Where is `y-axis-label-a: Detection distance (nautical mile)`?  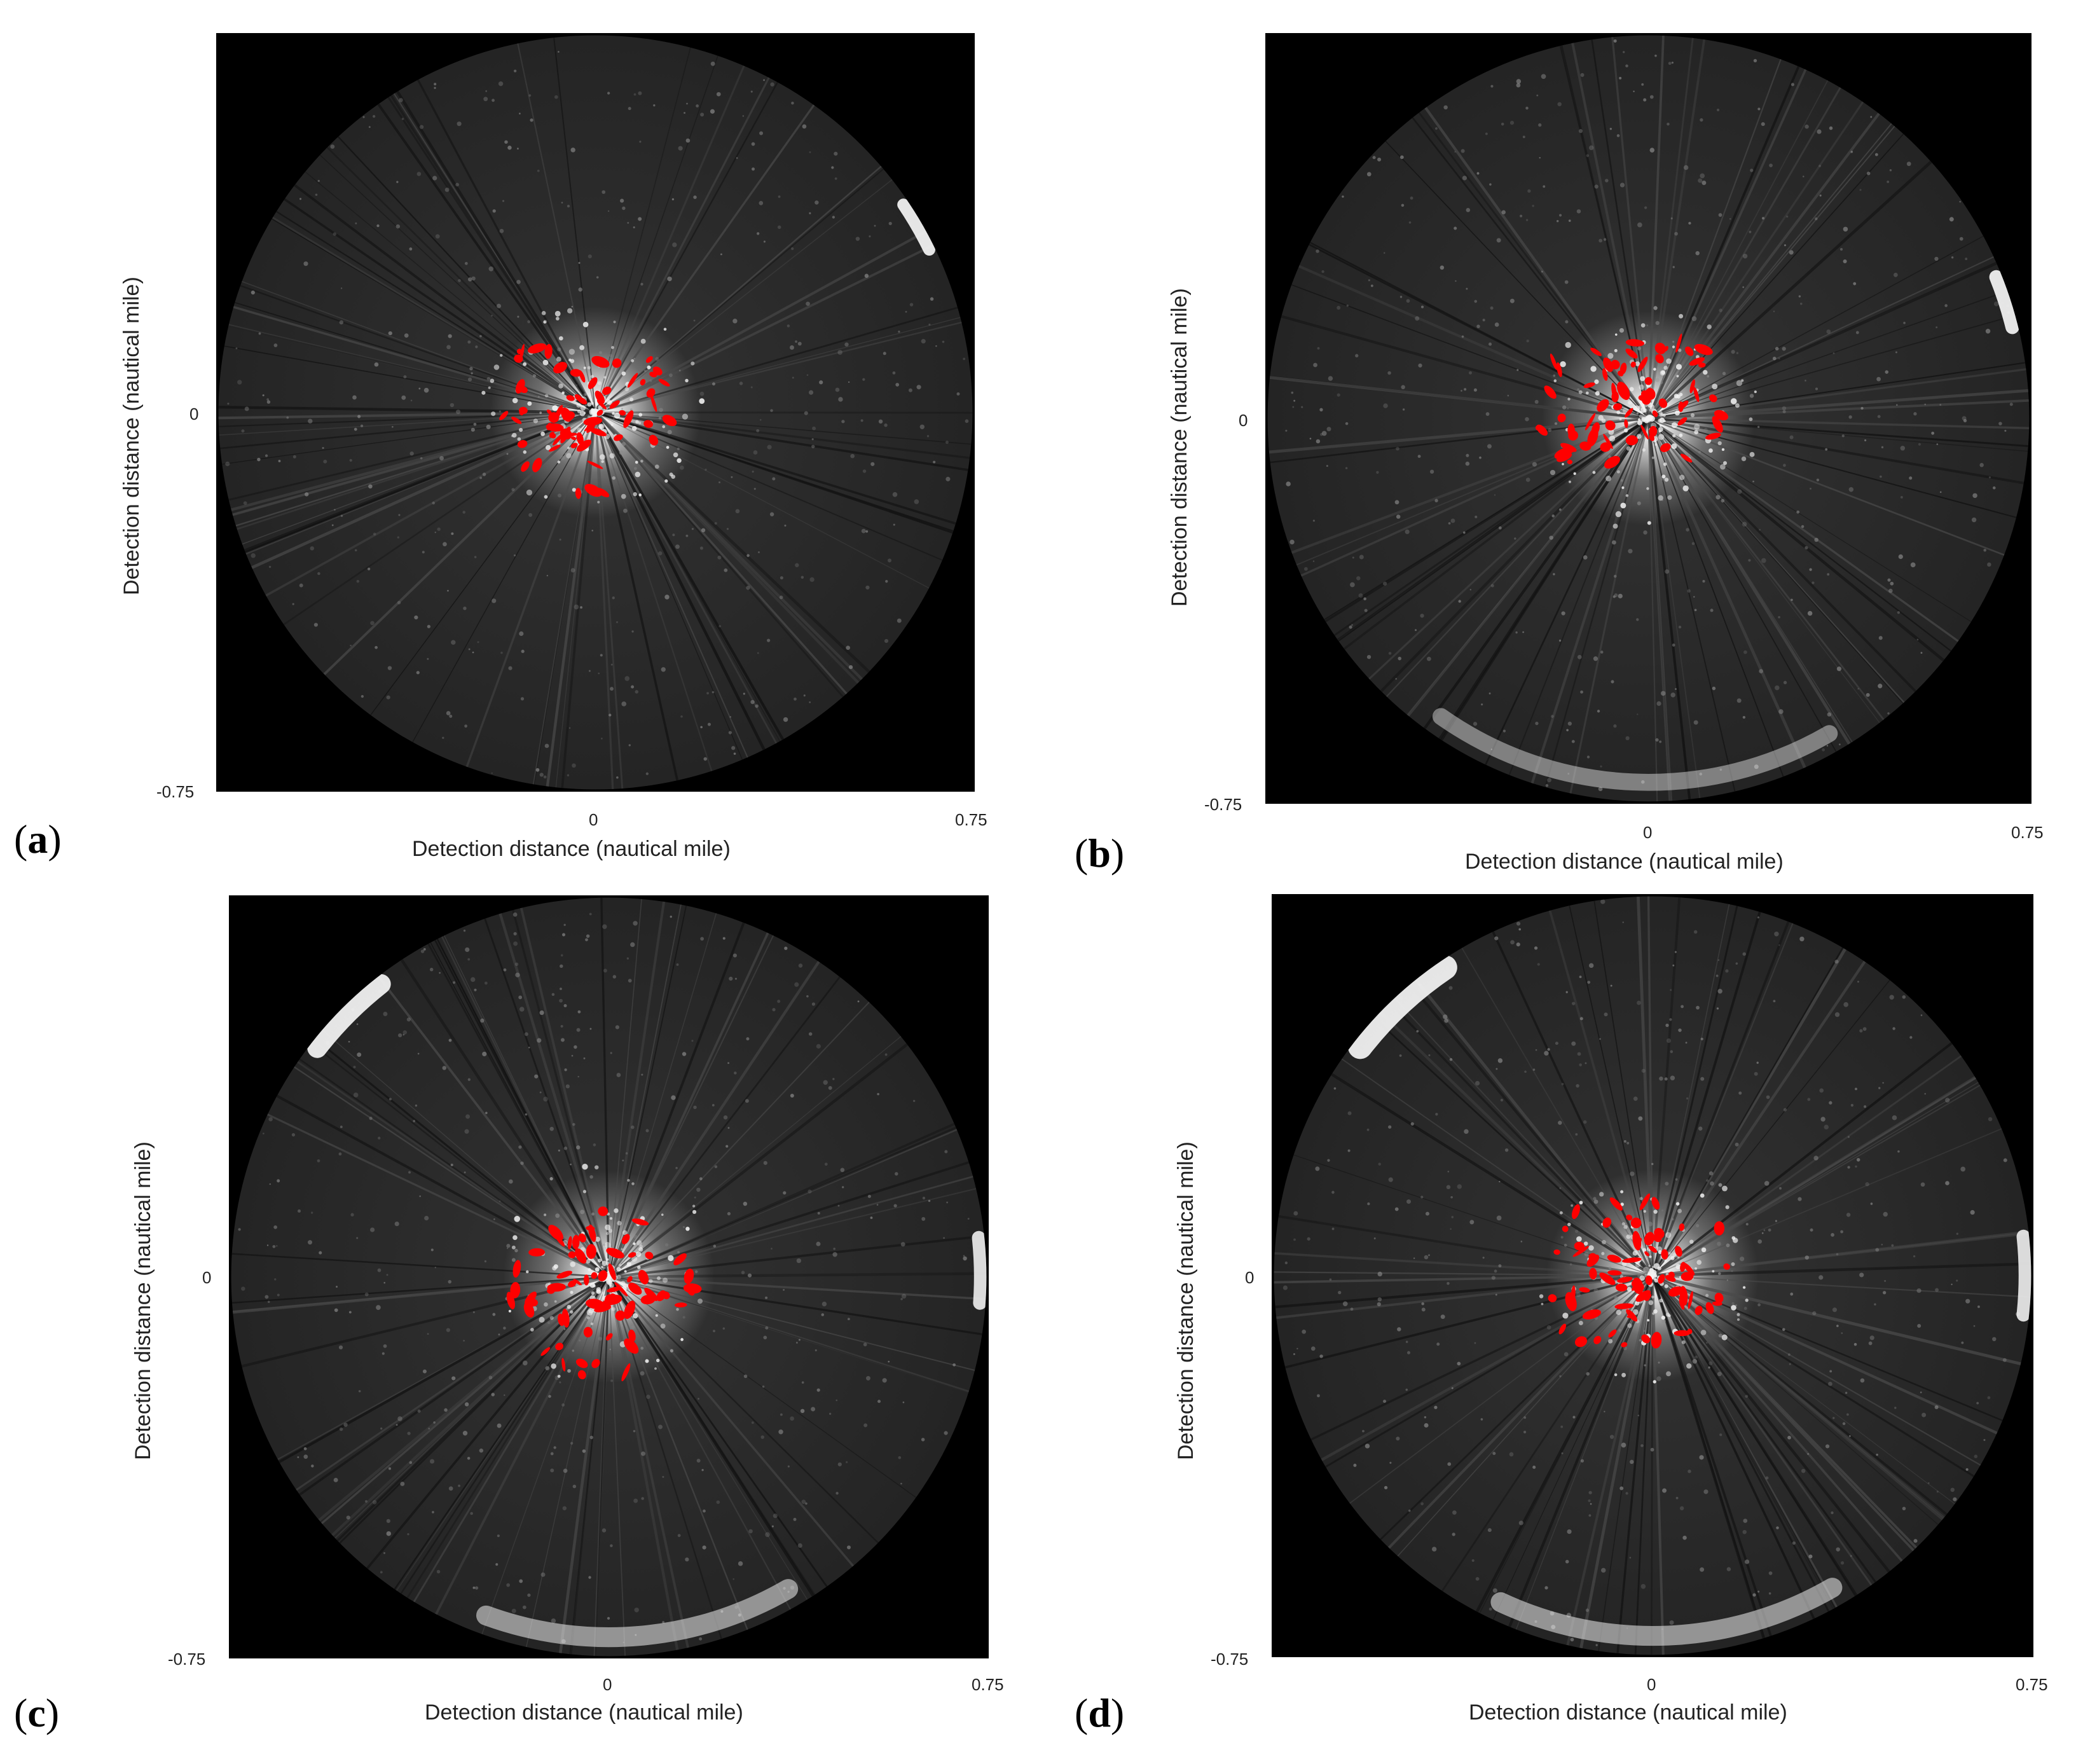
y-axis-label-a: Detection distance (nautical mile) is located at coordinates (132, 436).